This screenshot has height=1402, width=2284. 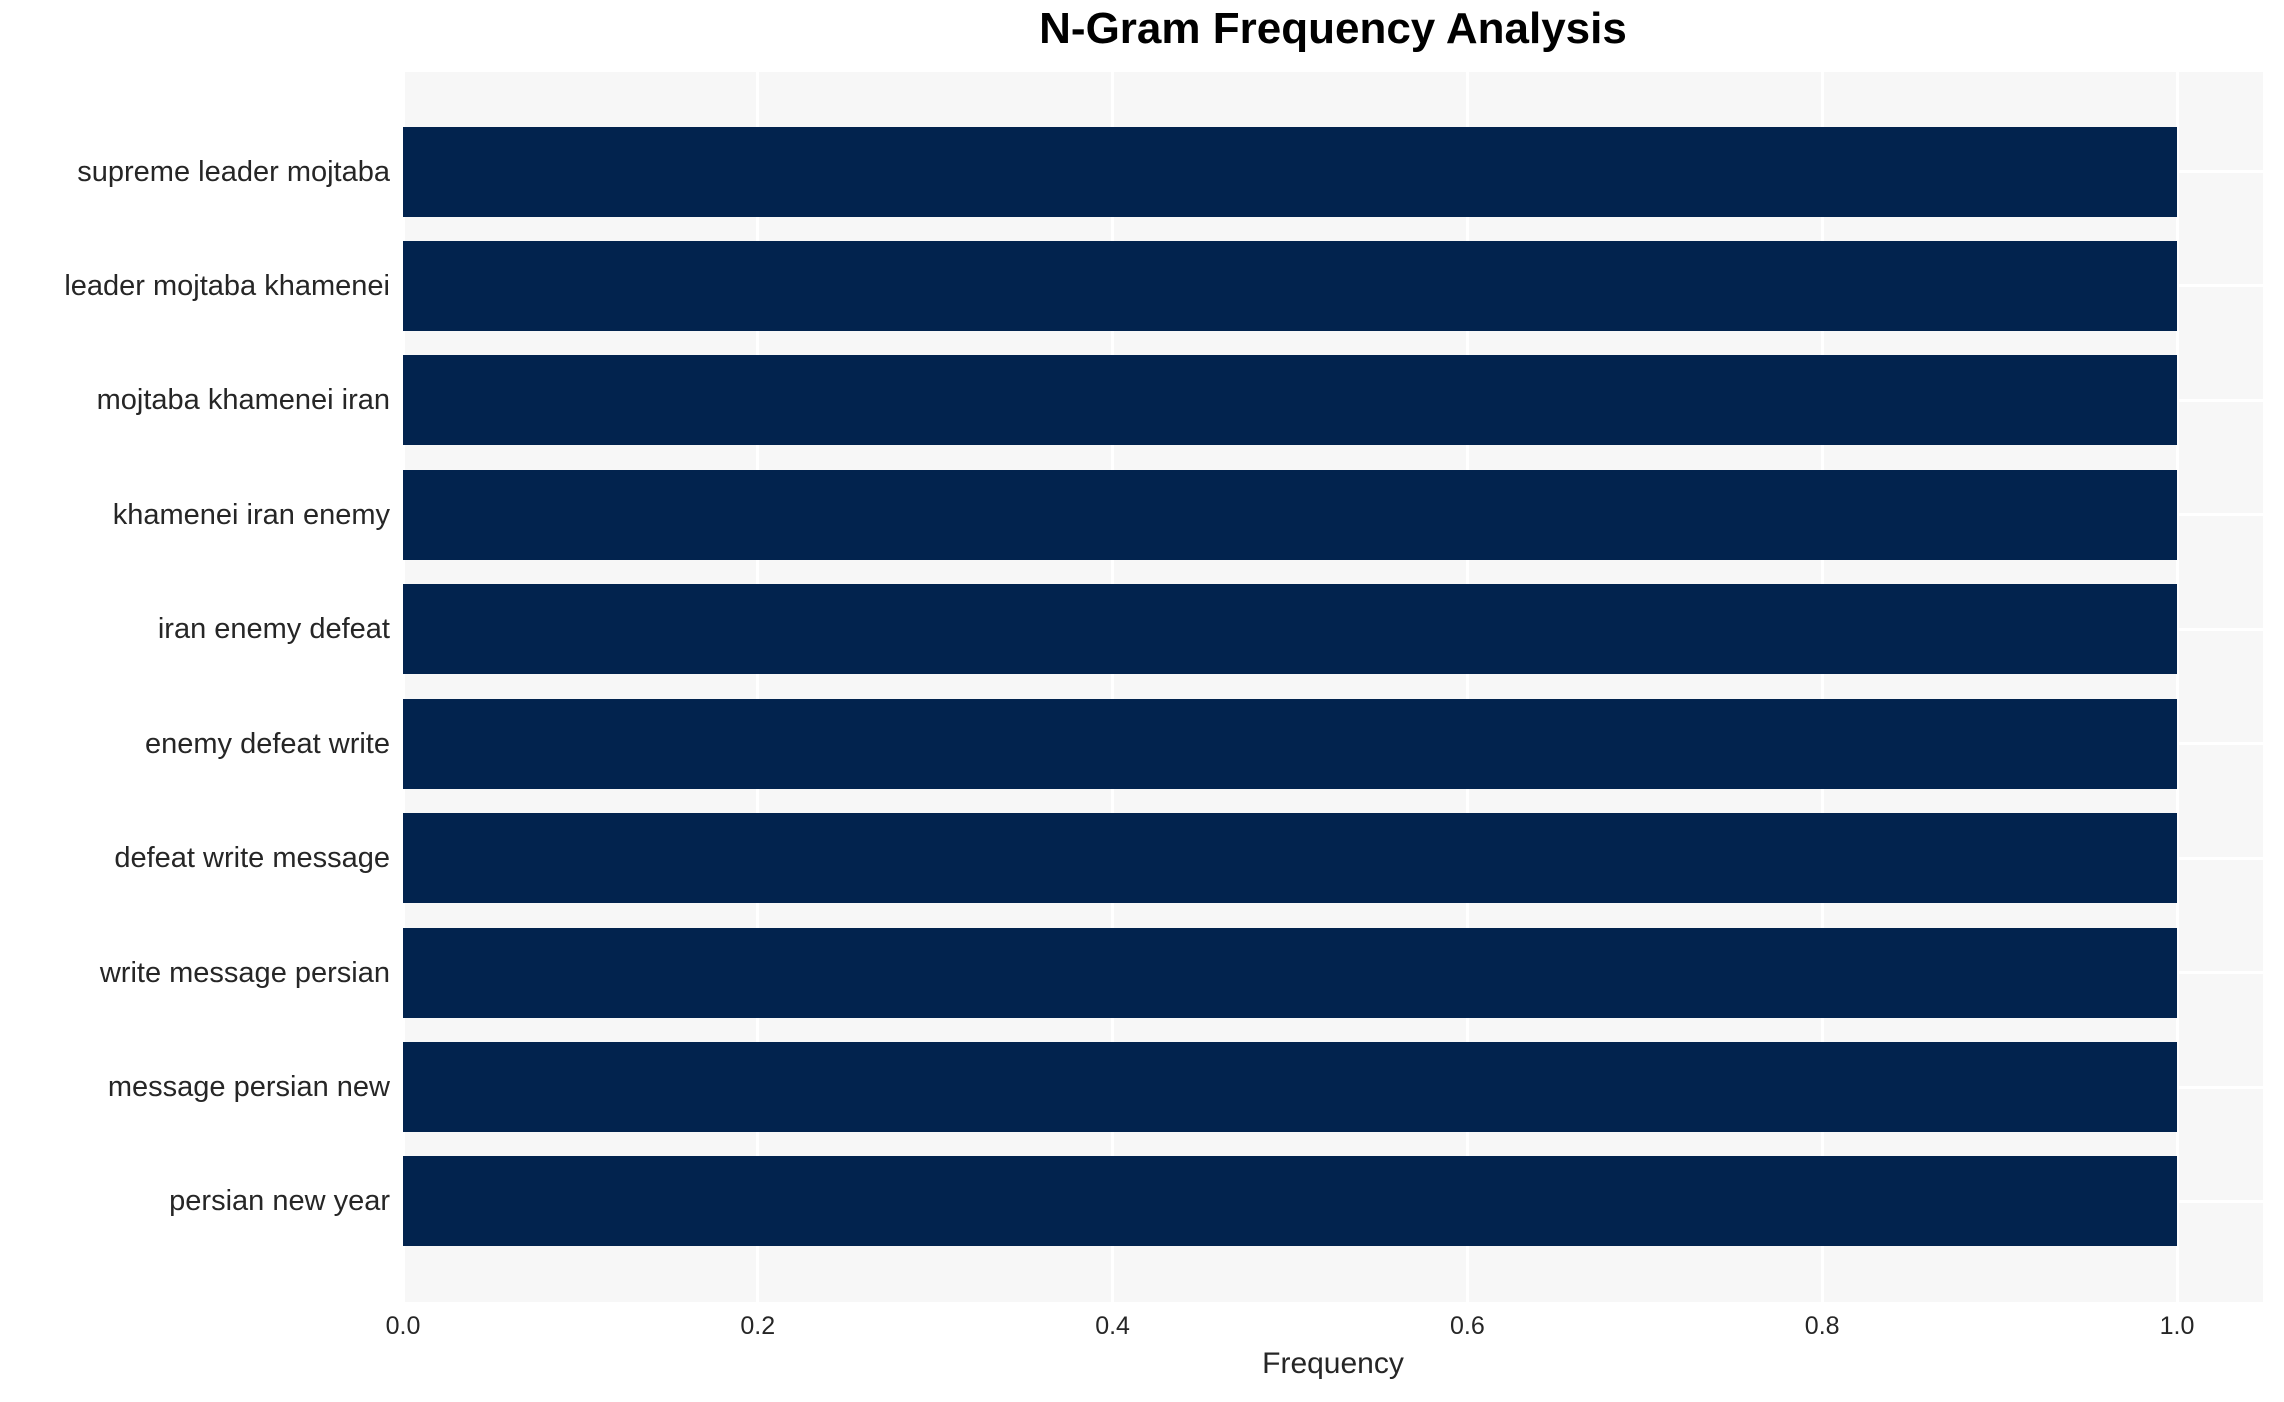 What do you see at coordinates (1290, 629) in the screenshot?
I see `bar-iran-enemy-defeat` at bounding box center [1290, 629].